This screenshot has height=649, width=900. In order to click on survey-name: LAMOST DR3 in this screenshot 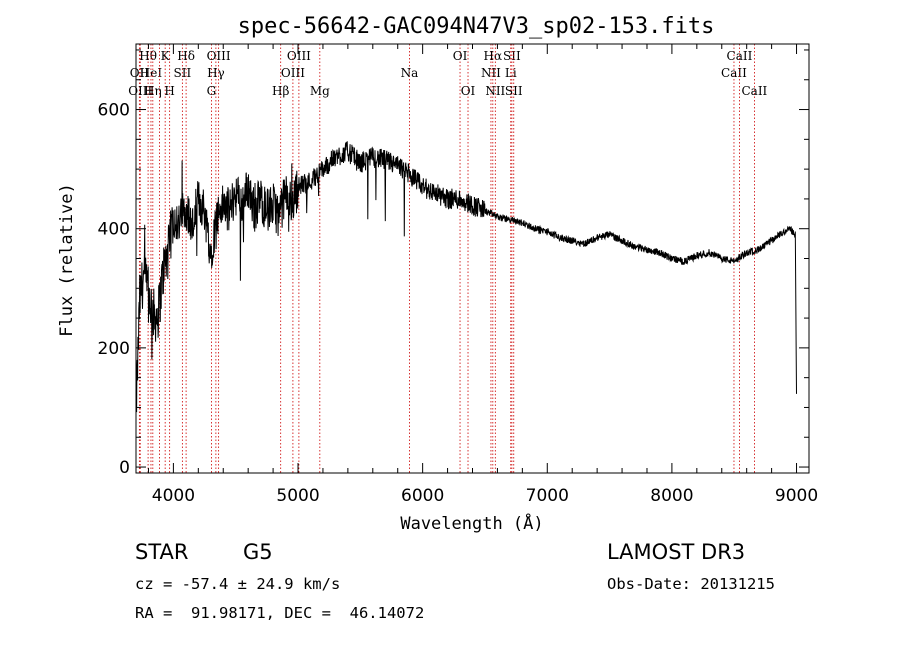, I will do `click(676, 552)`.